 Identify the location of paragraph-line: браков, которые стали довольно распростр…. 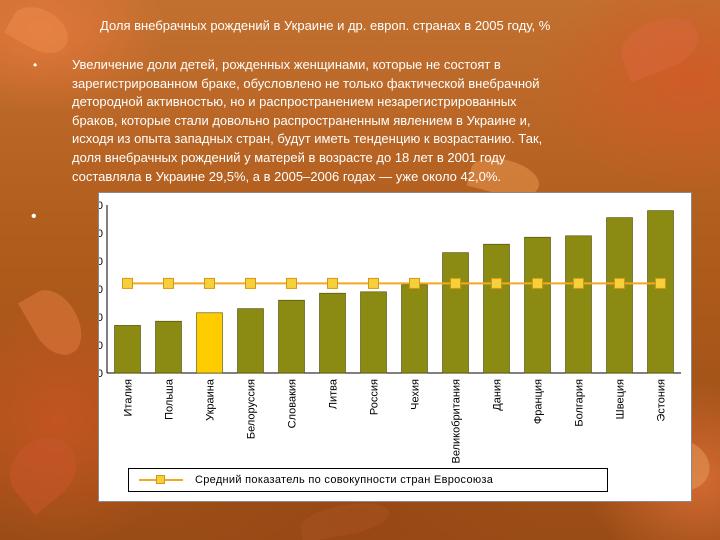
(301, 120).